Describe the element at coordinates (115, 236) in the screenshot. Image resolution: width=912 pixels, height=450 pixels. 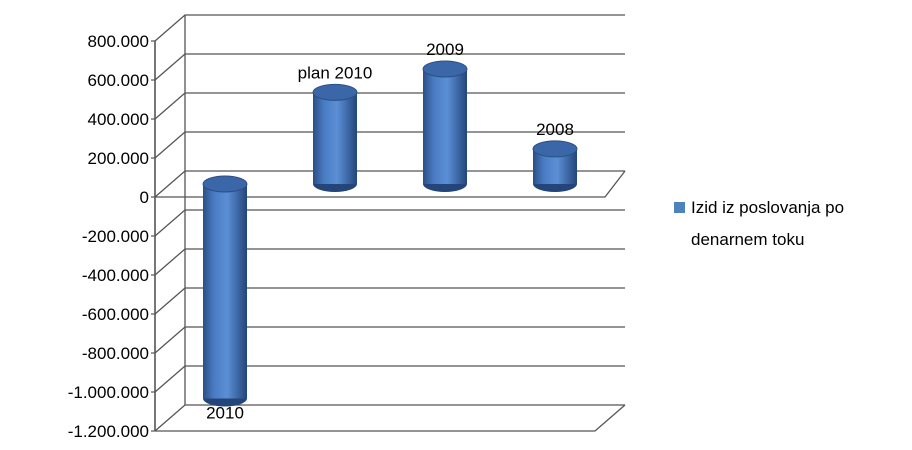
I see `y-tick-label: -200.000` at that location.